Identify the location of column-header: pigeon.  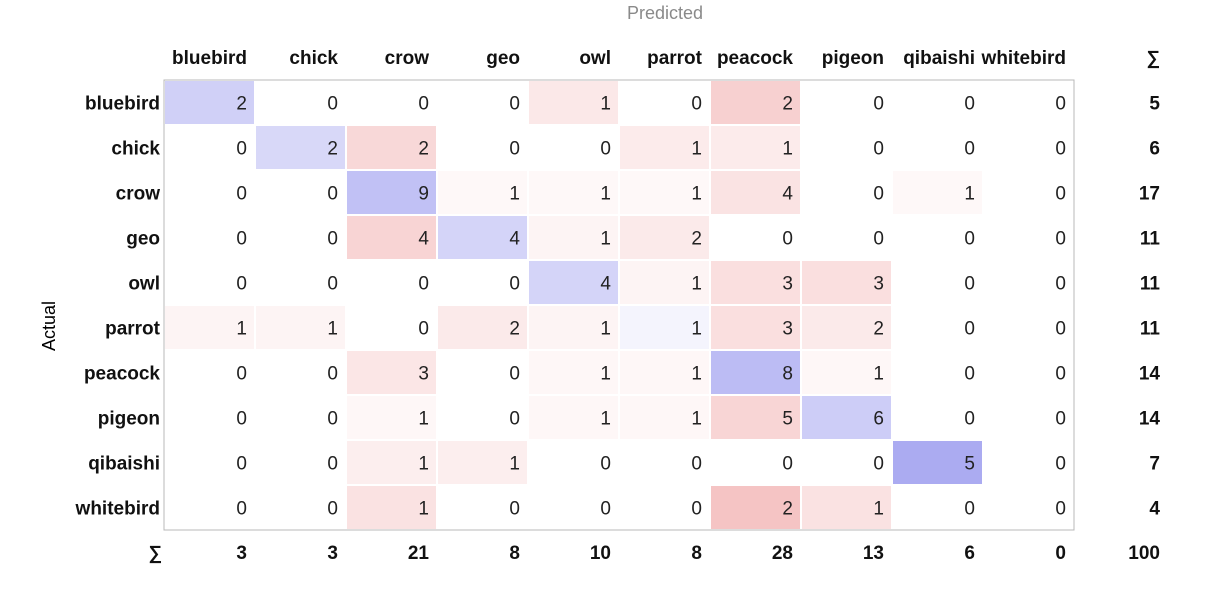
(853, 58).